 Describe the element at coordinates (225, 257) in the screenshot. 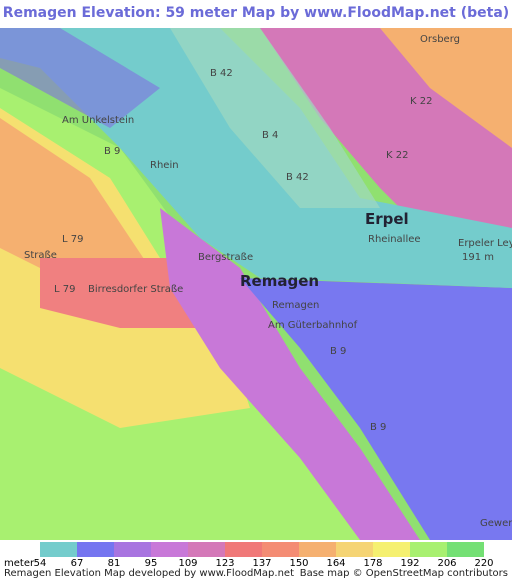

I see `map-label: Bergstraße` at that location.